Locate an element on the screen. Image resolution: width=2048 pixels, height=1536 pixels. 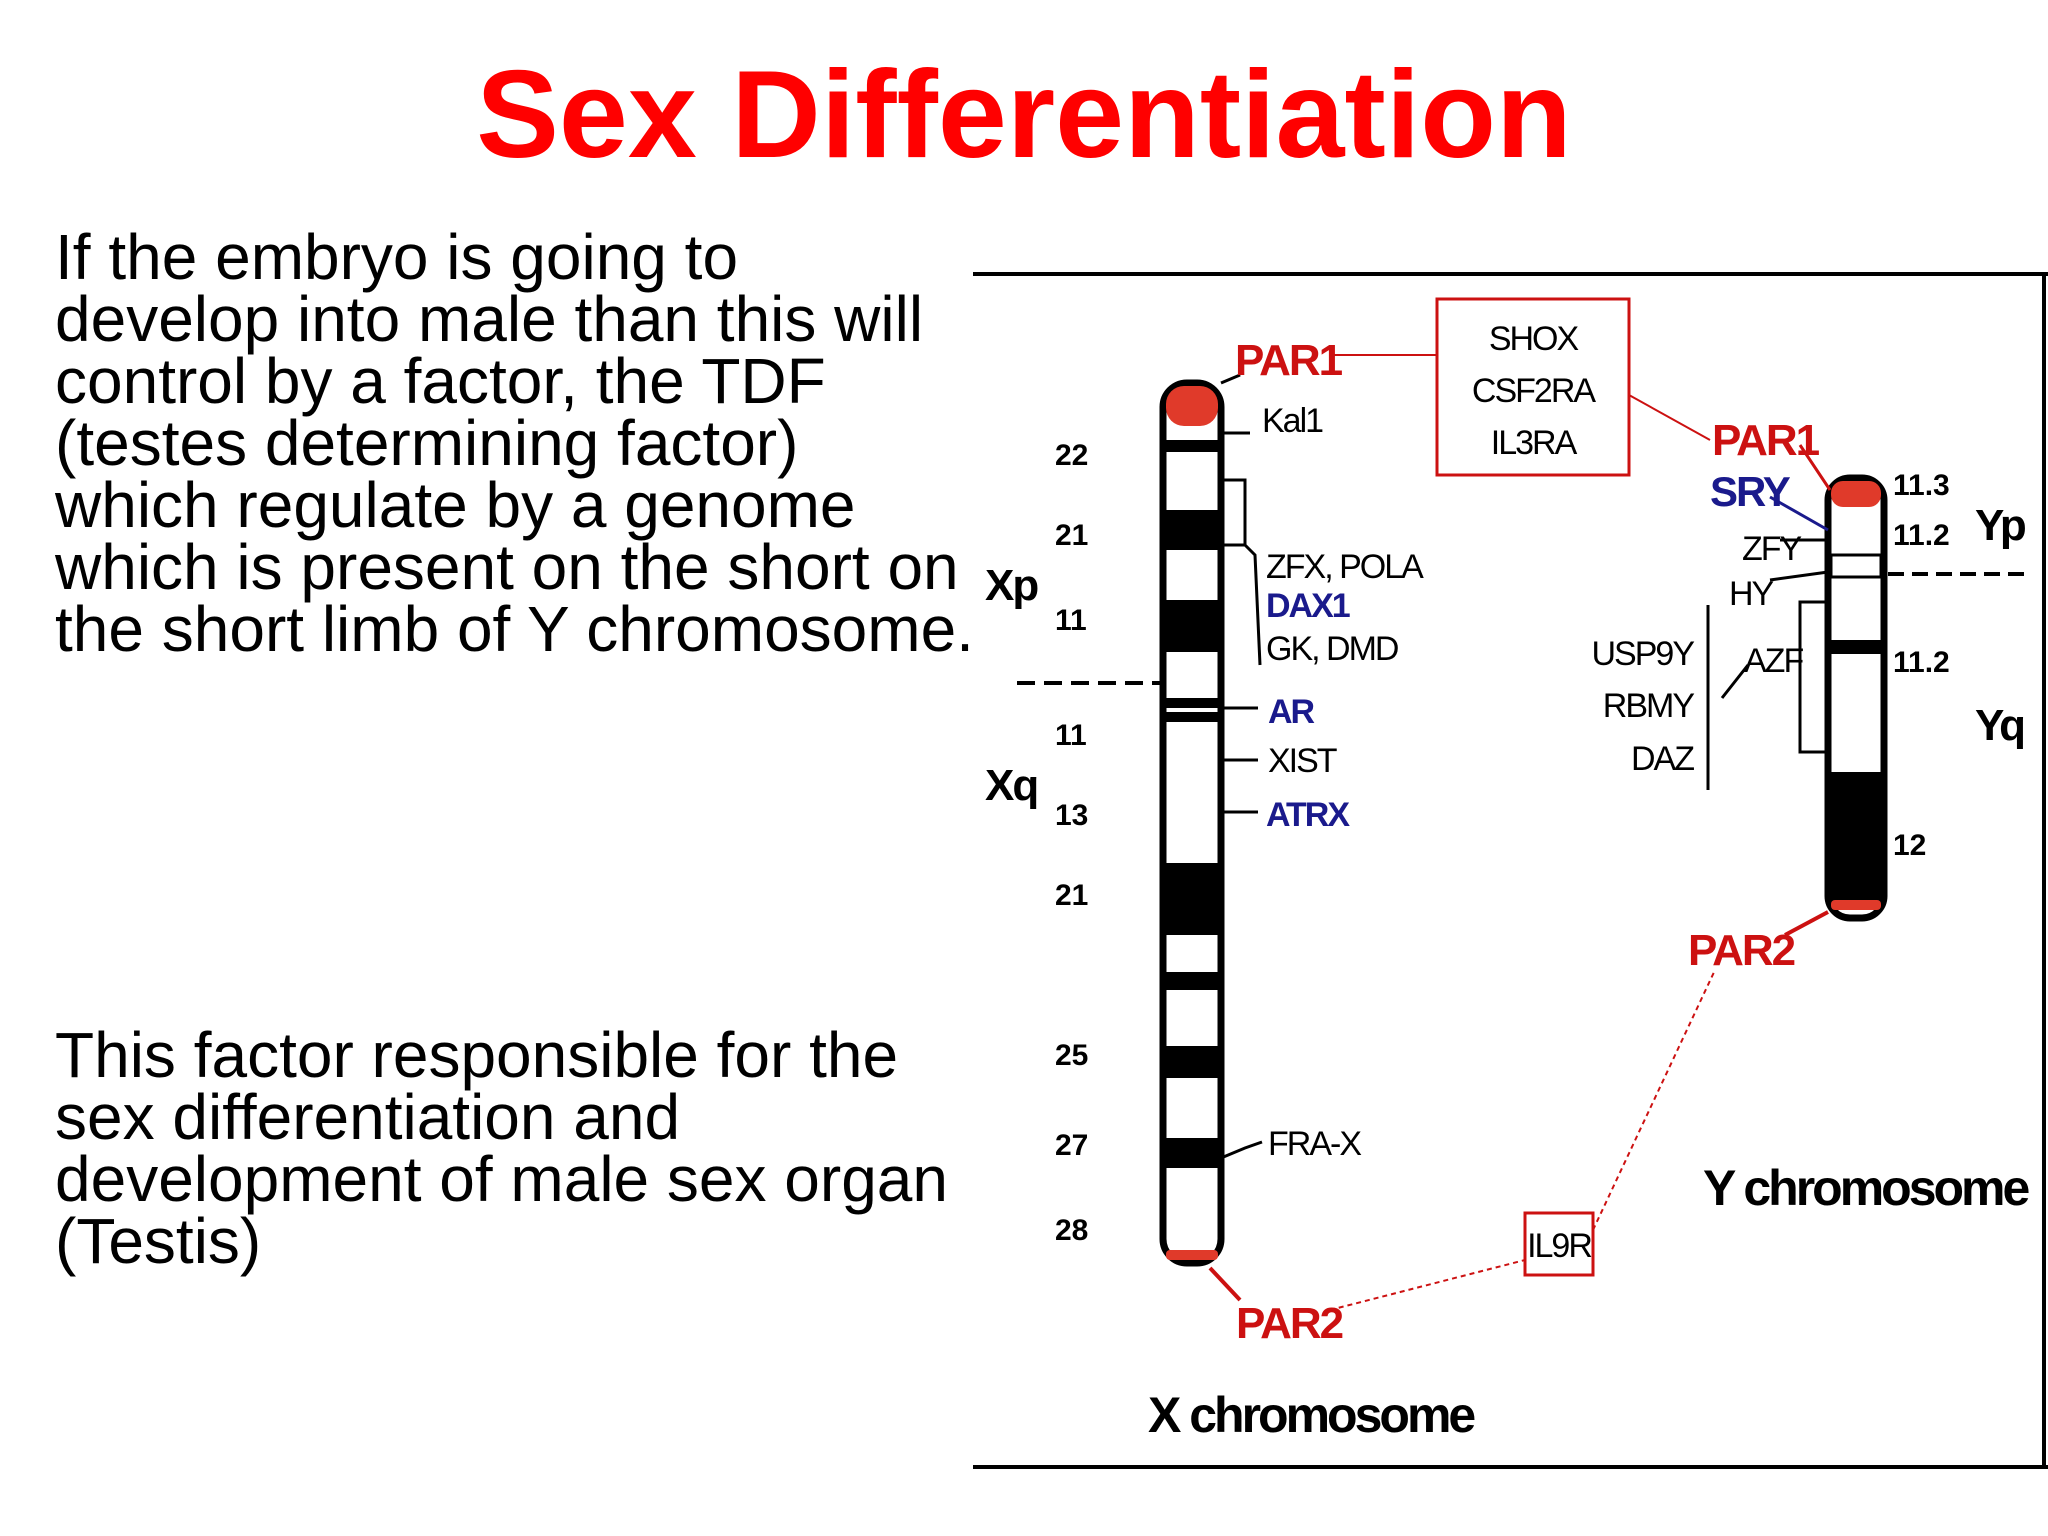
y-par1-region is located at coordinates (1856, 494).